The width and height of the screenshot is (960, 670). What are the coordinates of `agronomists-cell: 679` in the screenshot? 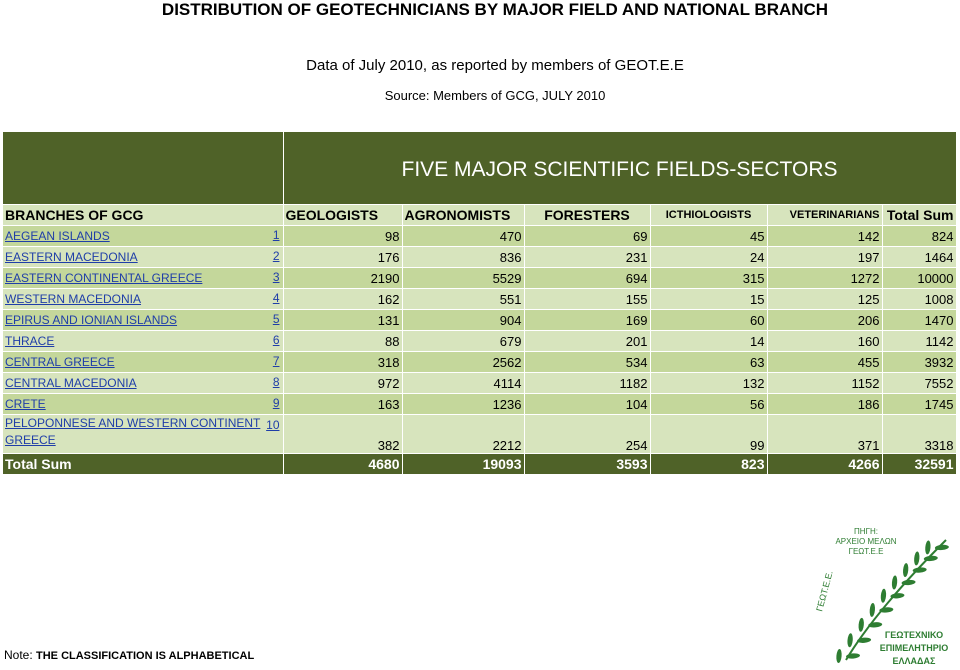 It's located at (463, 341).